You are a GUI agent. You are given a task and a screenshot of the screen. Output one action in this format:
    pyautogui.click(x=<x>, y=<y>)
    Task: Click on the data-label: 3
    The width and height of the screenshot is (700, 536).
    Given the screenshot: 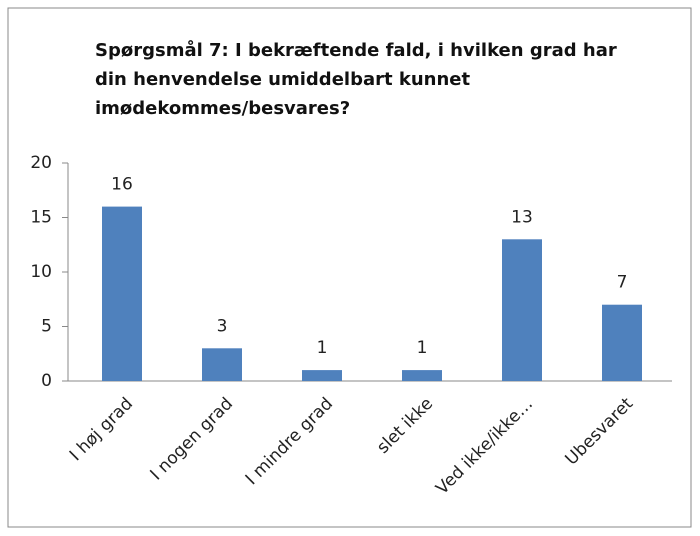 What is the action you would take?
    pyautogui.click(x=222, y=326)
    